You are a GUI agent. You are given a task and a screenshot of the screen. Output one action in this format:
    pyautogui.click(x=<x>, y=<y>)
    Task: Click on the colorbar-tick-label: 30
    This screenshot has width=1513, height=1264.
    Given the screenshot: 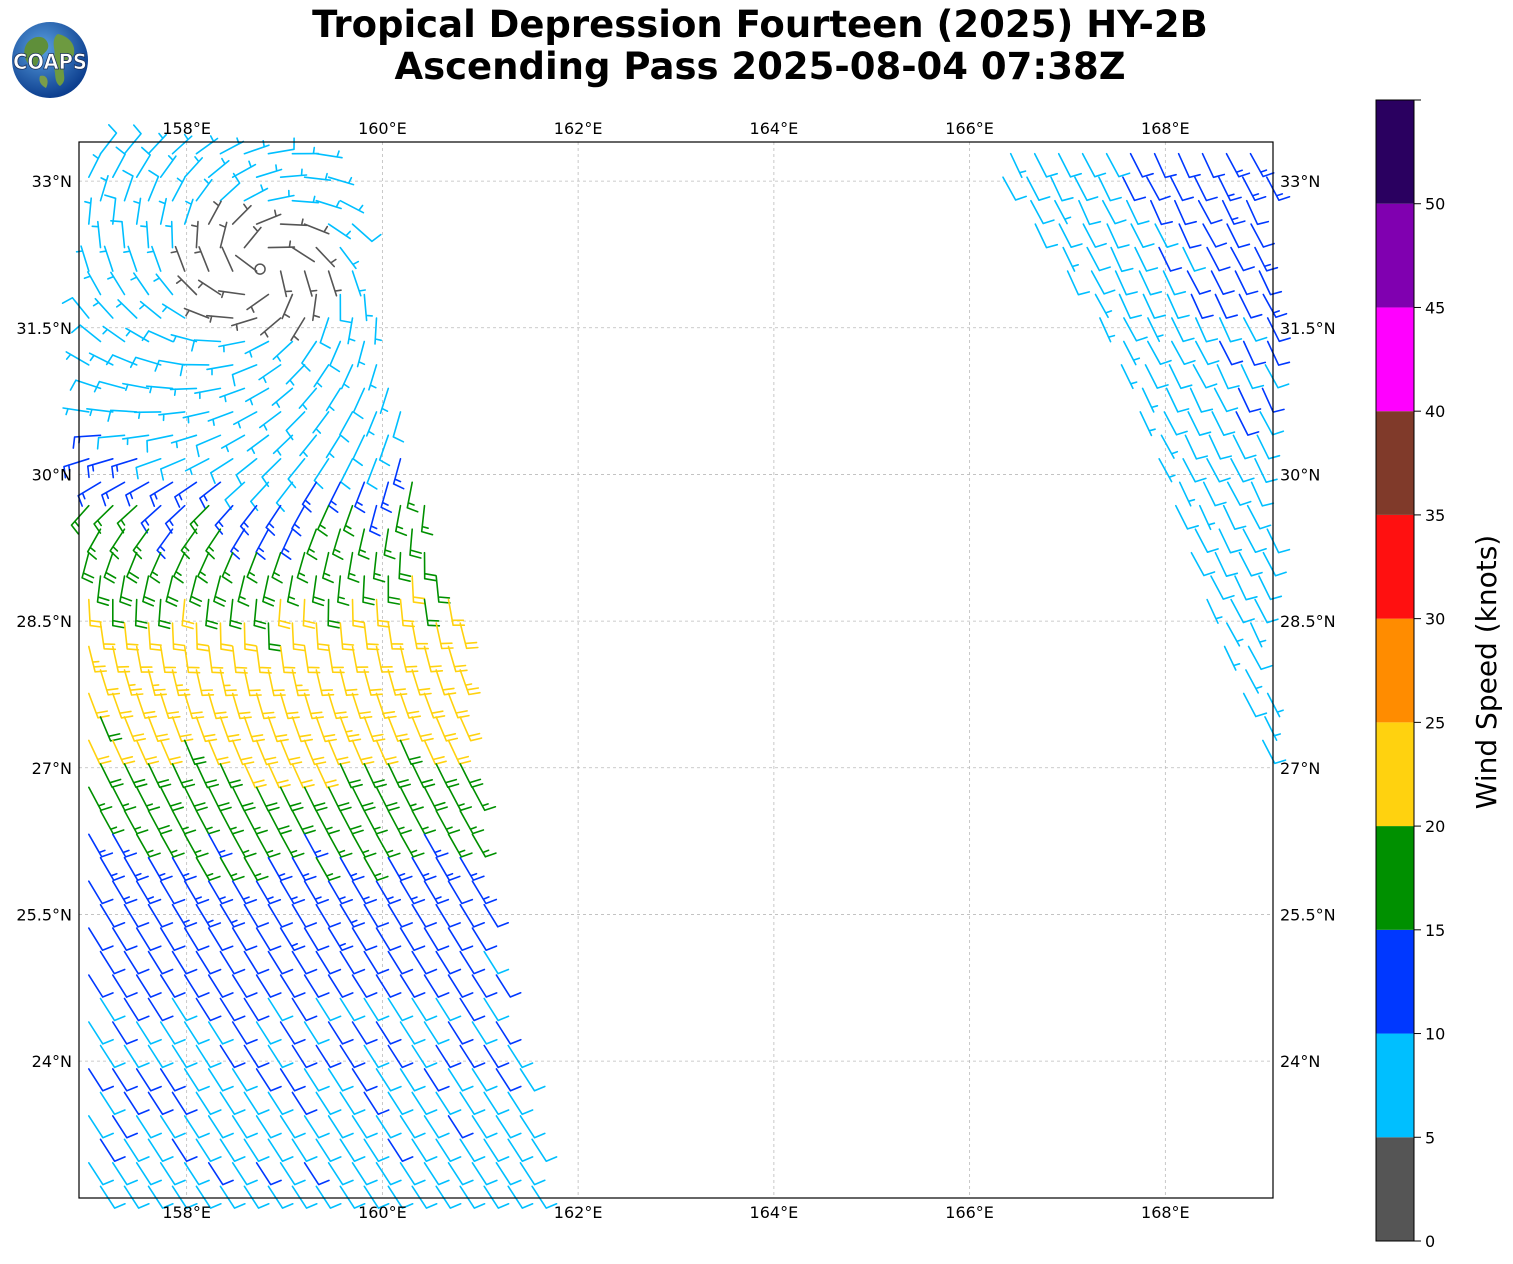 What is the action you would take?
    pyautogui.click(x=1435, y=619)
    